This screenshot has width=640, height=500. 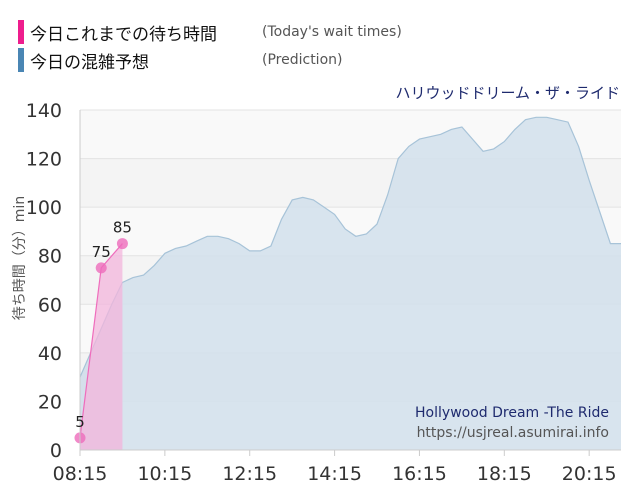 What do you see at coordinates (44, 111) in the screenshot?
I see `y-tick-label: 140` at bounding box center [44, 111].